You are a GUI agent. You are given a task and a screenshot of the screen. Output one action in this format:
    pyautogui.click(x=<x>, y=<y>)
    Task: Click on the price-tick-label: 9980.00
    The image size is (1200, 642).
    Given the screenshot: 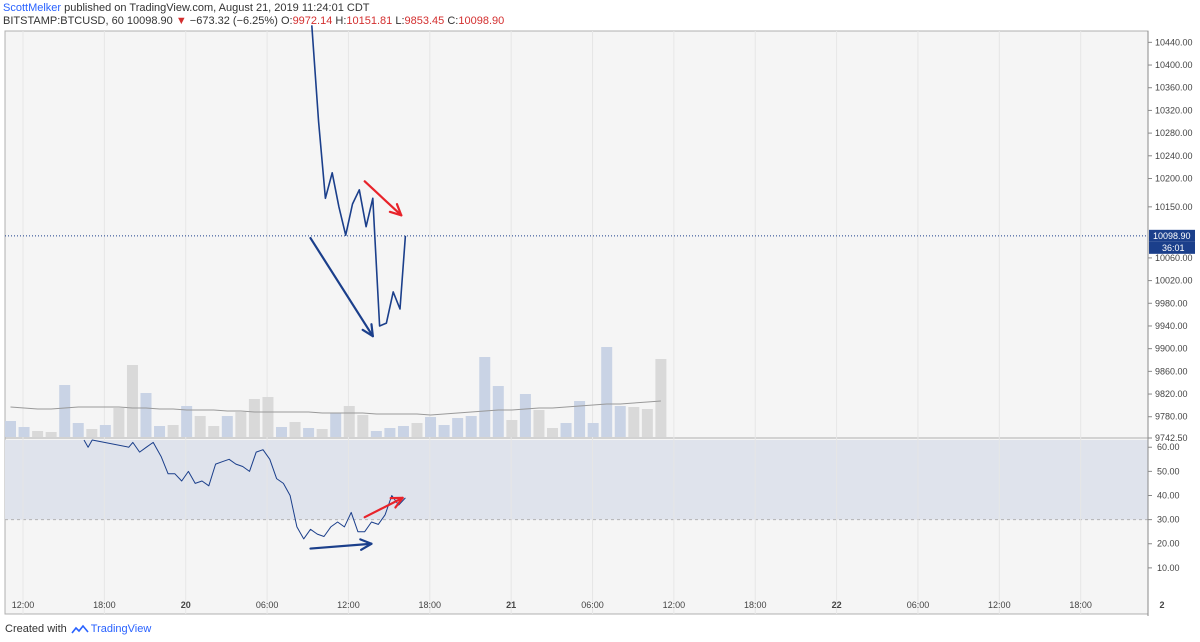 What is the action you would take?
    pyautogui.click(x=1171, y=303)
    